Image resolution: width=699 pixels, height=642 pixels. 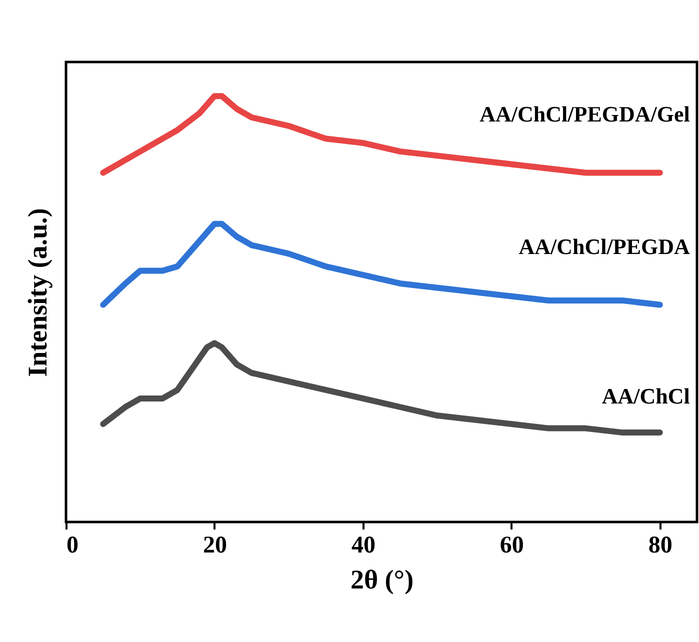 What do you see at coordinates (214, 545) in the screenshot?
I see `x-tick-label: 20` at bounding box center [214, 545].